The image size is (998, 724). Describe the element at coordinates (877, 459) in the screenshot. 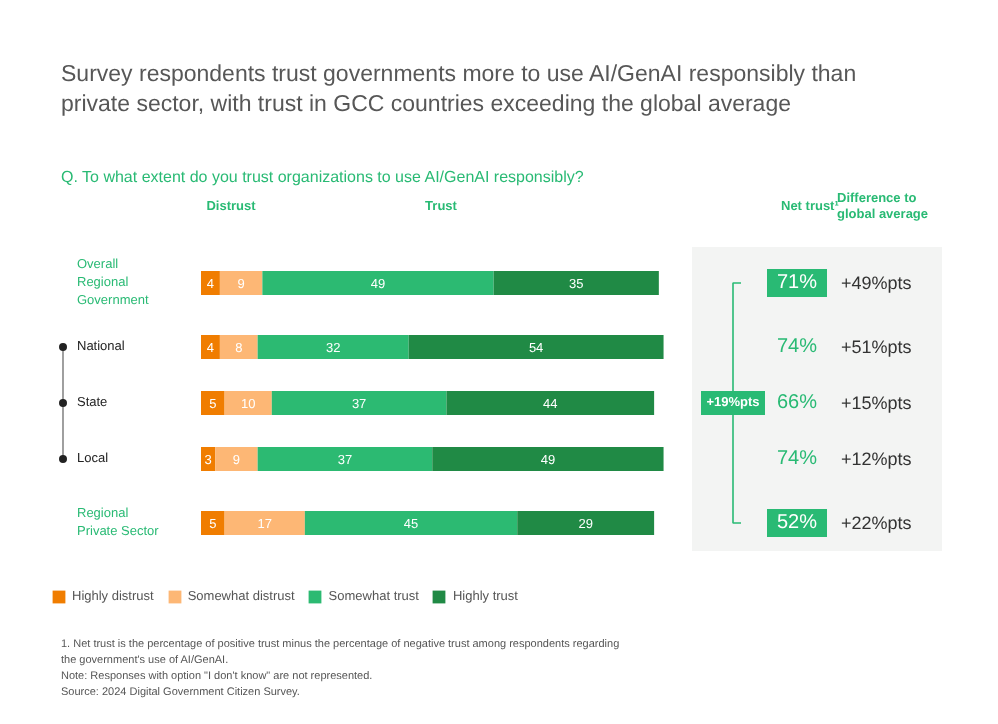

I see `text: +12%pts` at that location.